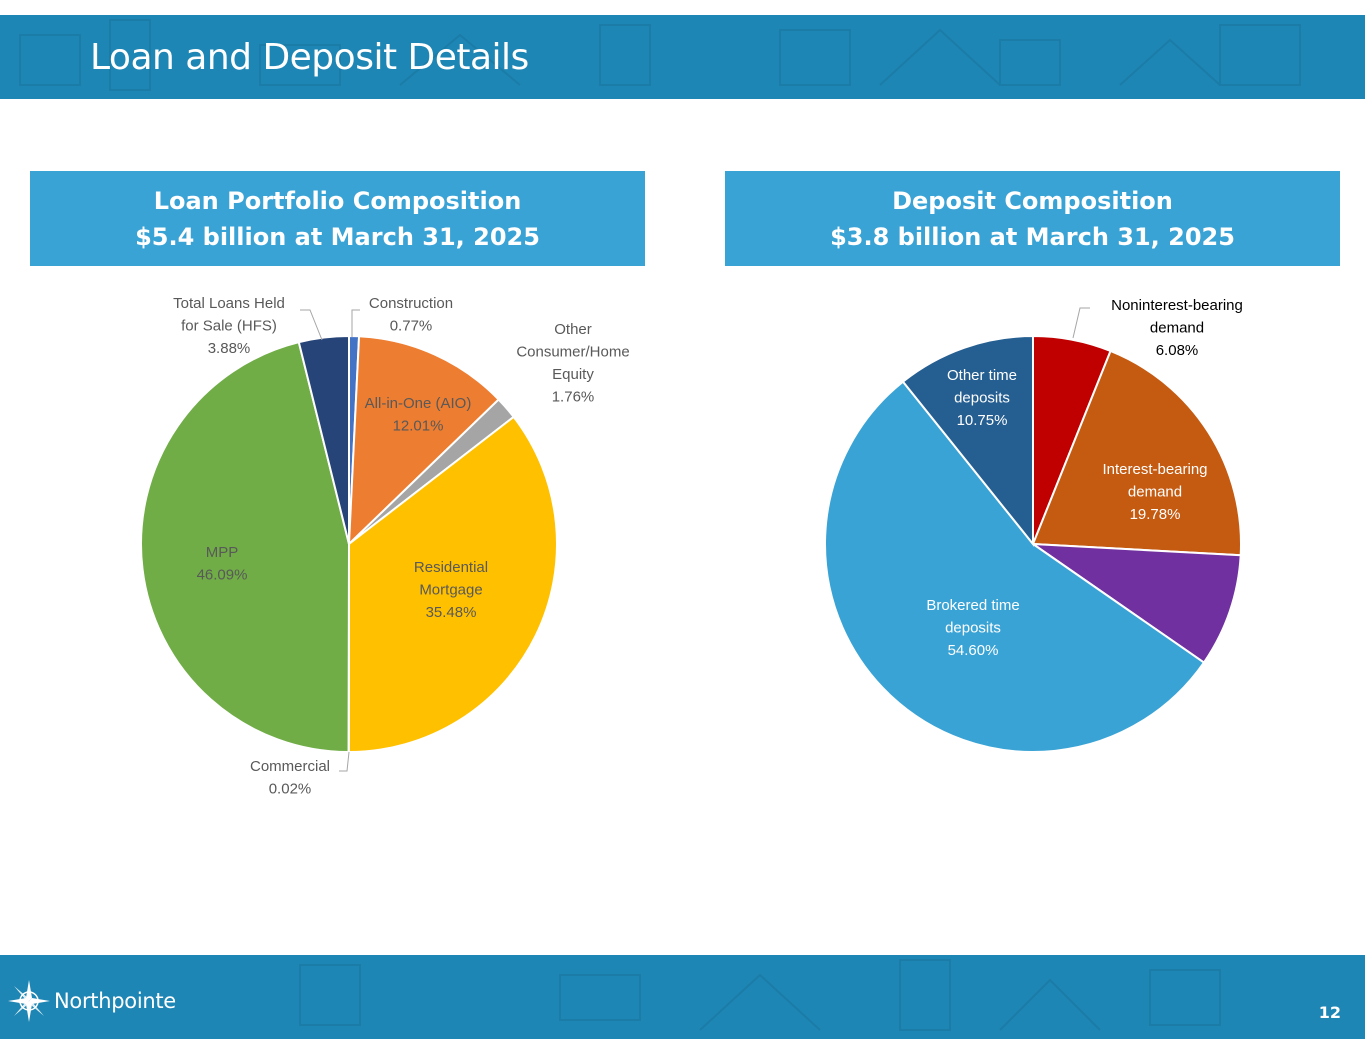  What do you see at coordinates (323, 439) in the screenshot?
I see `slice-total-loans-held-for-sale-hfs` at bounding box center [323, 439].